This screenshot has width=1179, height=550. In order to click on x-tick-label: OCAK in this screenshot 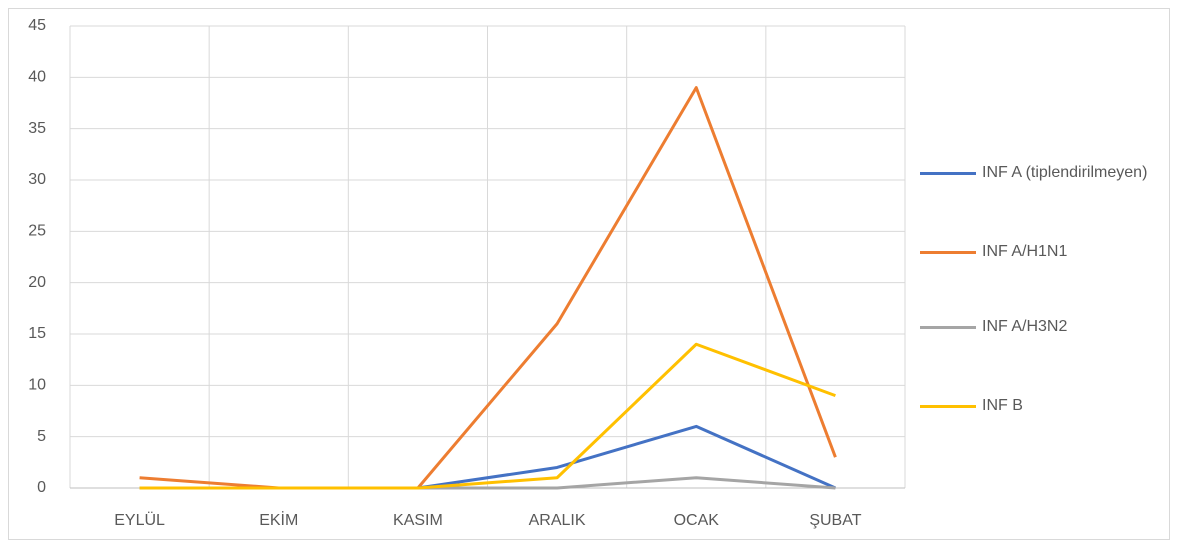, I will do `click(697, 520)`.